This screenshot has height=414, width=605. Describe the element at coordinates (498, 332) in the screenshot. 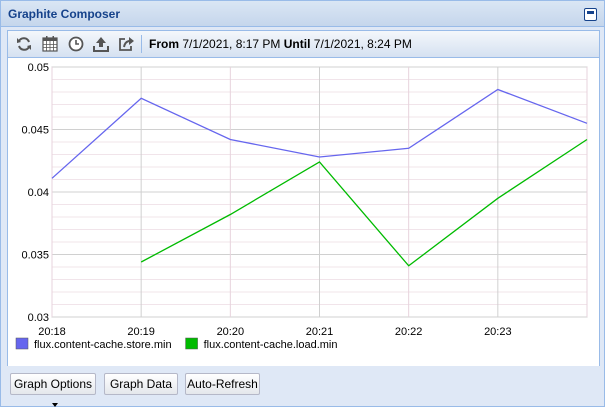

I see `x-tick-label: 20:23` at that location.